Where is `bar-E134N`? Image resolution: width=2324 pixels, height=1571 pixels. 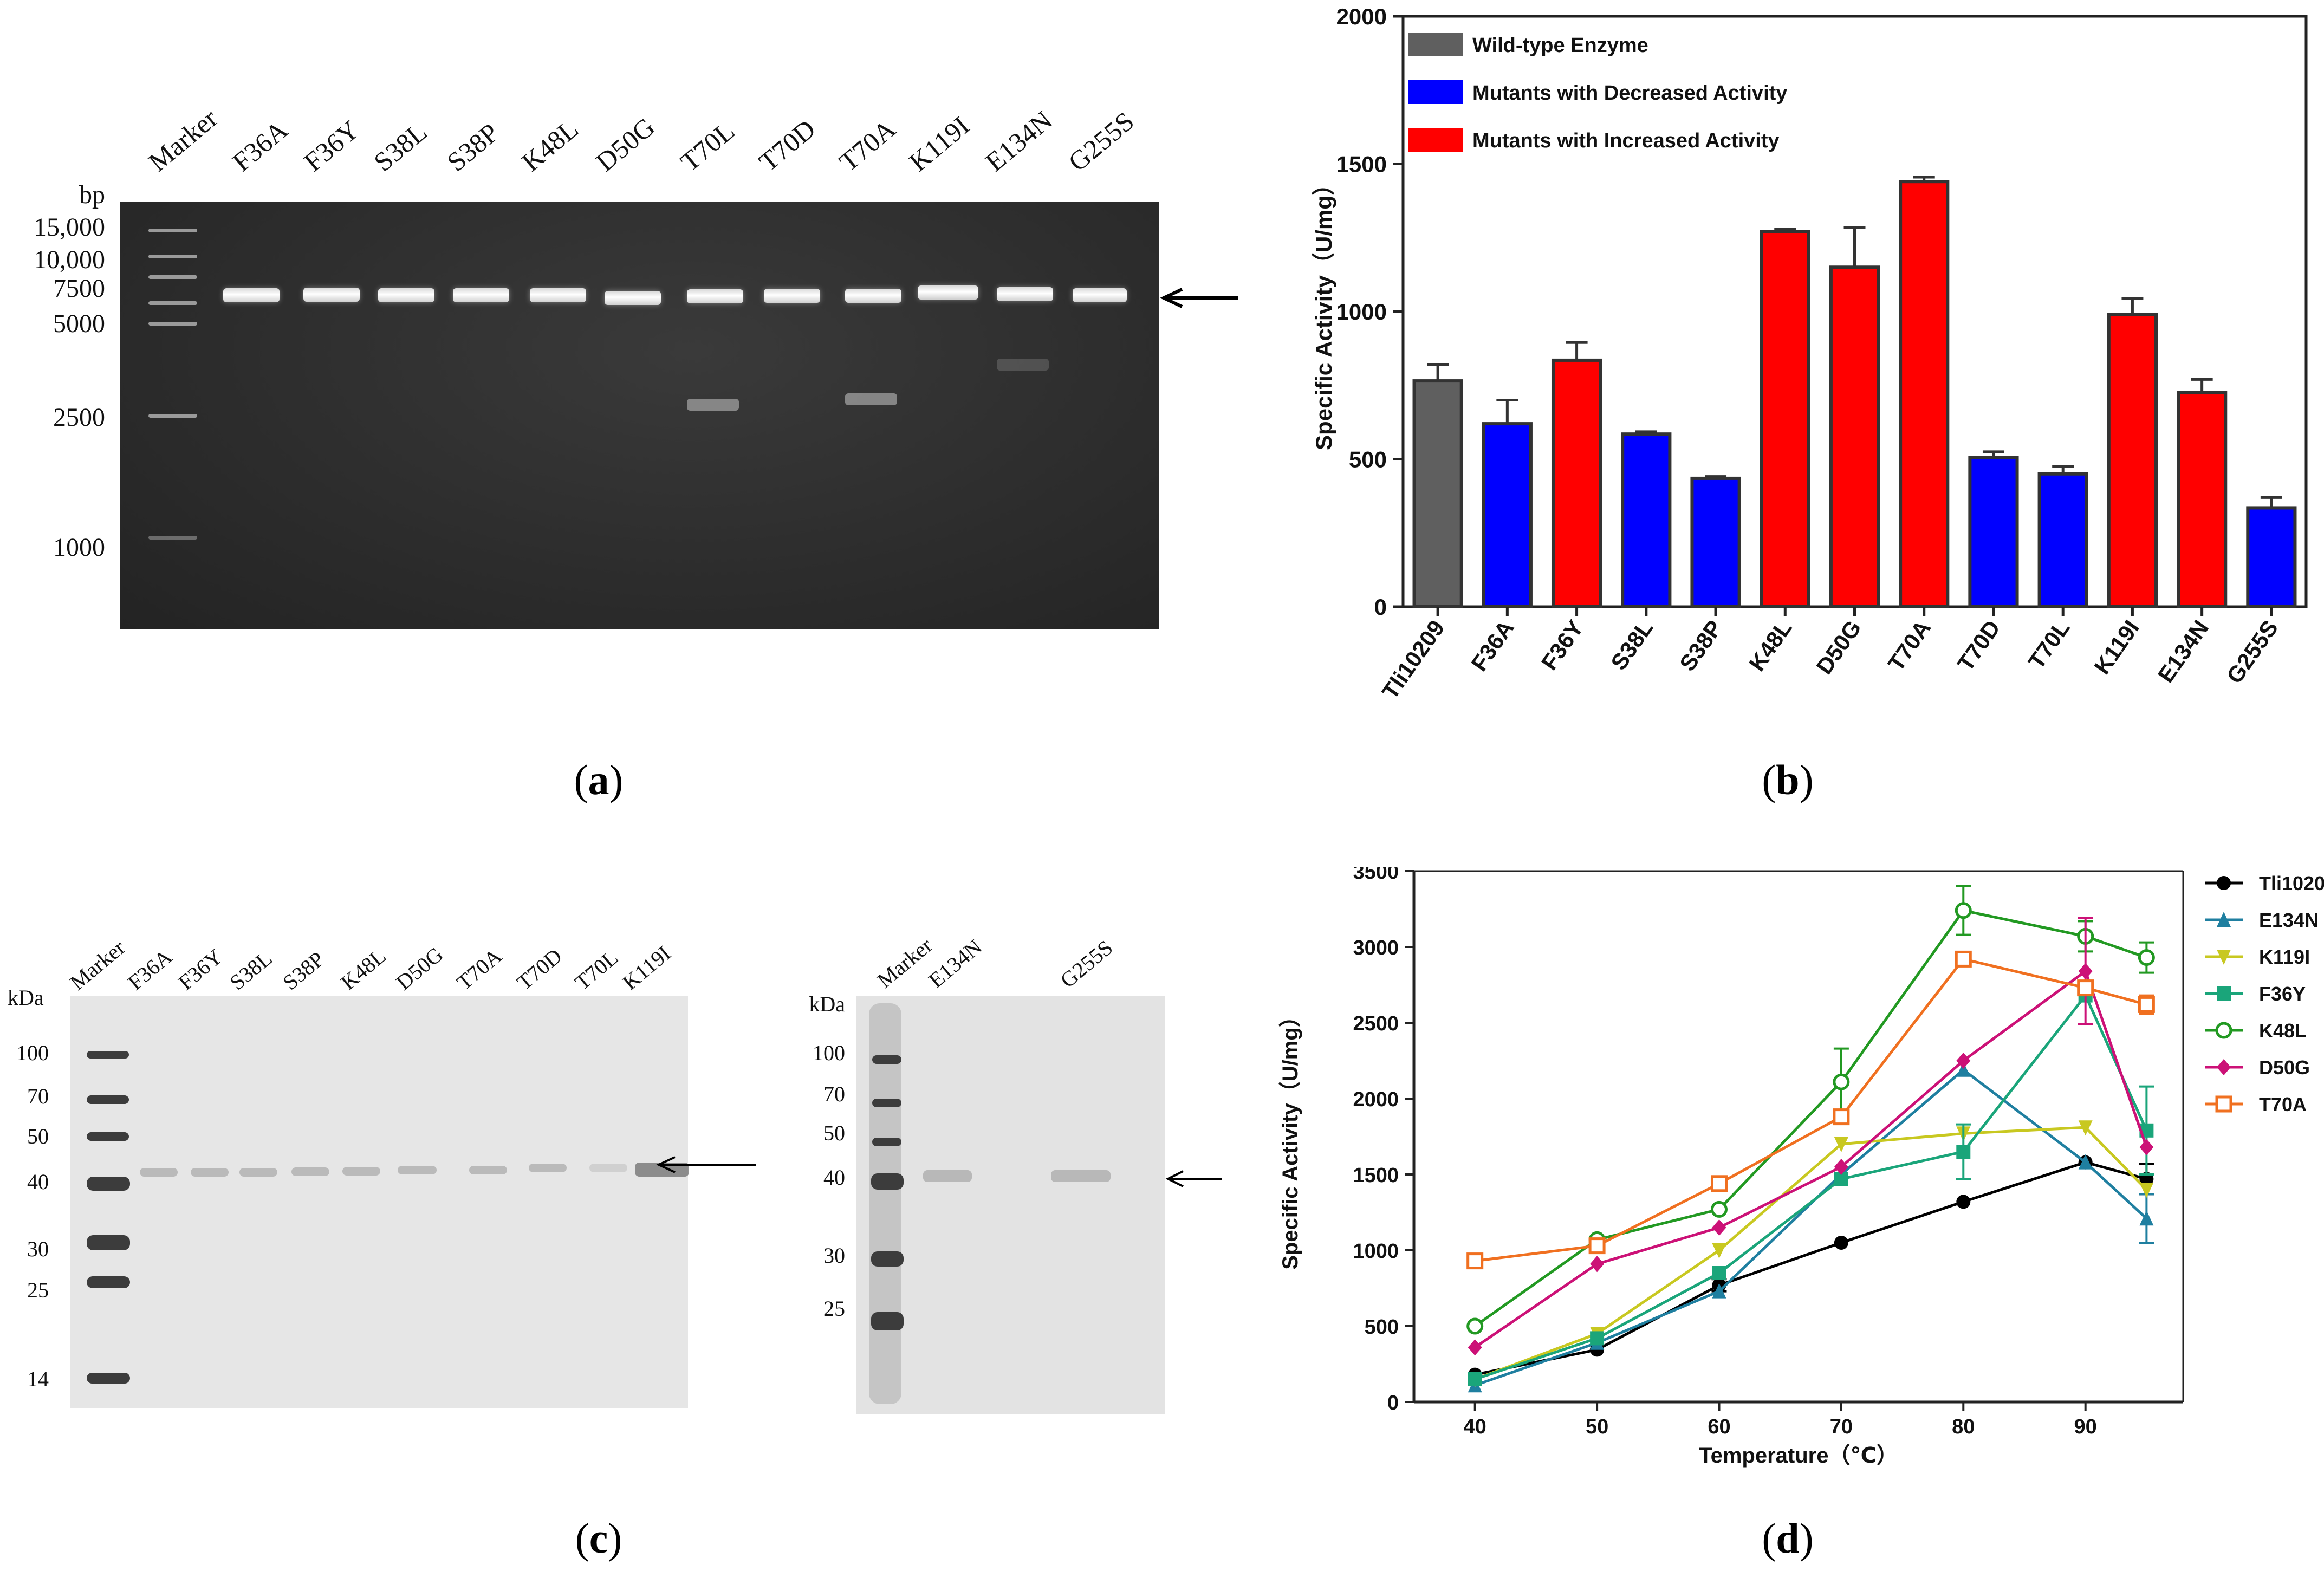
bar-E134N is located at coordinates (2202, 499).